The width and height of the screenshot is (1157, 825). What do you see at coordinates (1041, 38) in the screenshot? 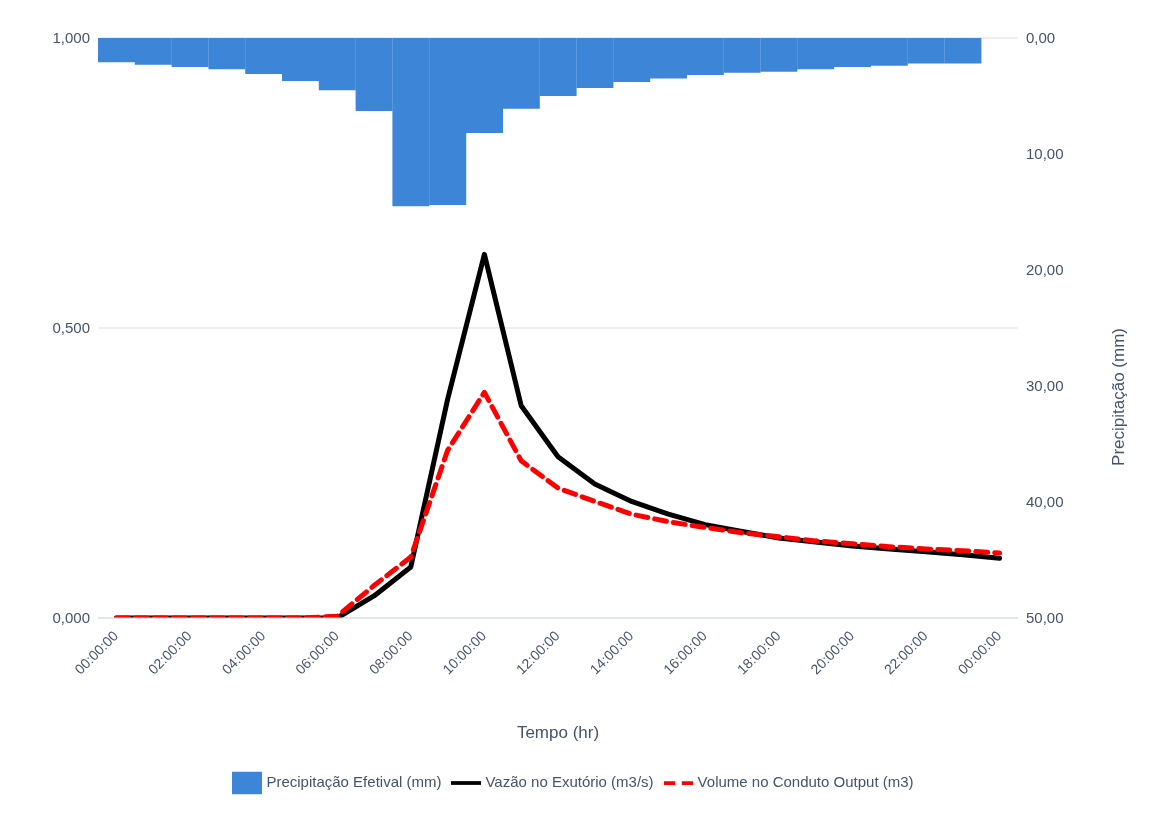
I see `y2-tick-label: 0,00` at bounding box center [1041, 38].